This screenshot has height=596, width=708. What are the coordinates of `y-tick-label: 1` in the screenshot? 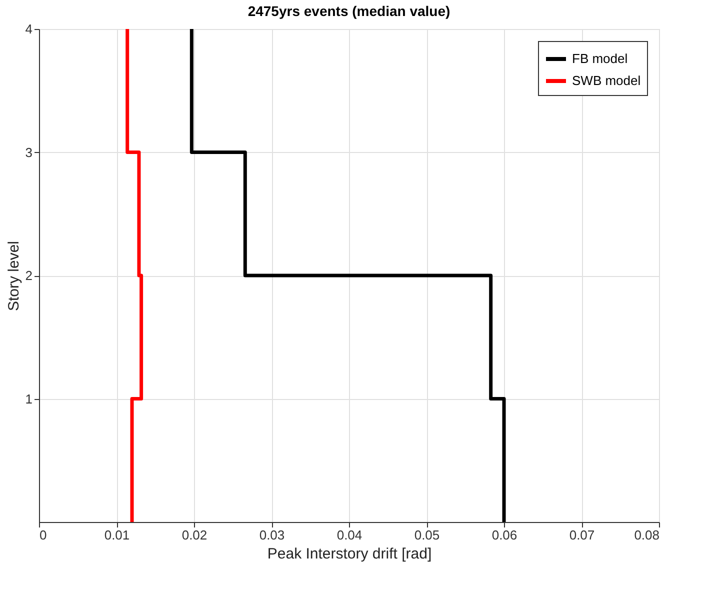 It's located at (28, 398).